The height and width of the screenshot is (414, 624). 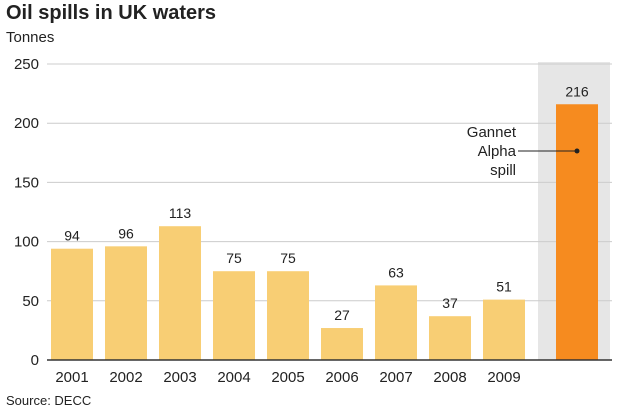 I want to click on bar-2009, so click(x=504, y=329).